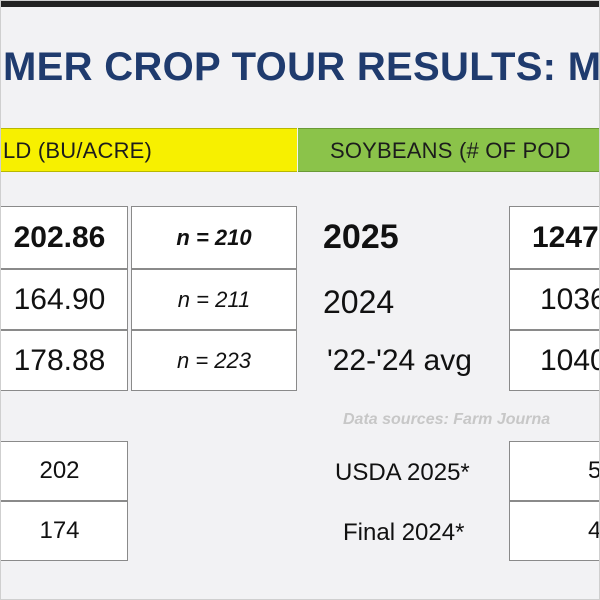 The height and width of the screenshot is (600, 600). Describe the element at coordinates (214, 237) in the screenshot. I see `corn-sample-2025: n = 210` at that location.